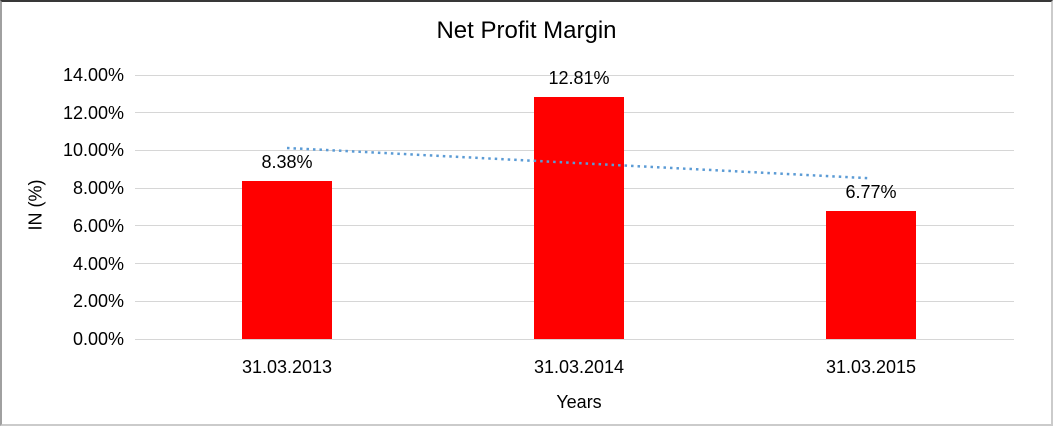 The width and height of the screenshot is (1053, 426). I want to click on y-tick-label: 8.00%, so click(98, 188).